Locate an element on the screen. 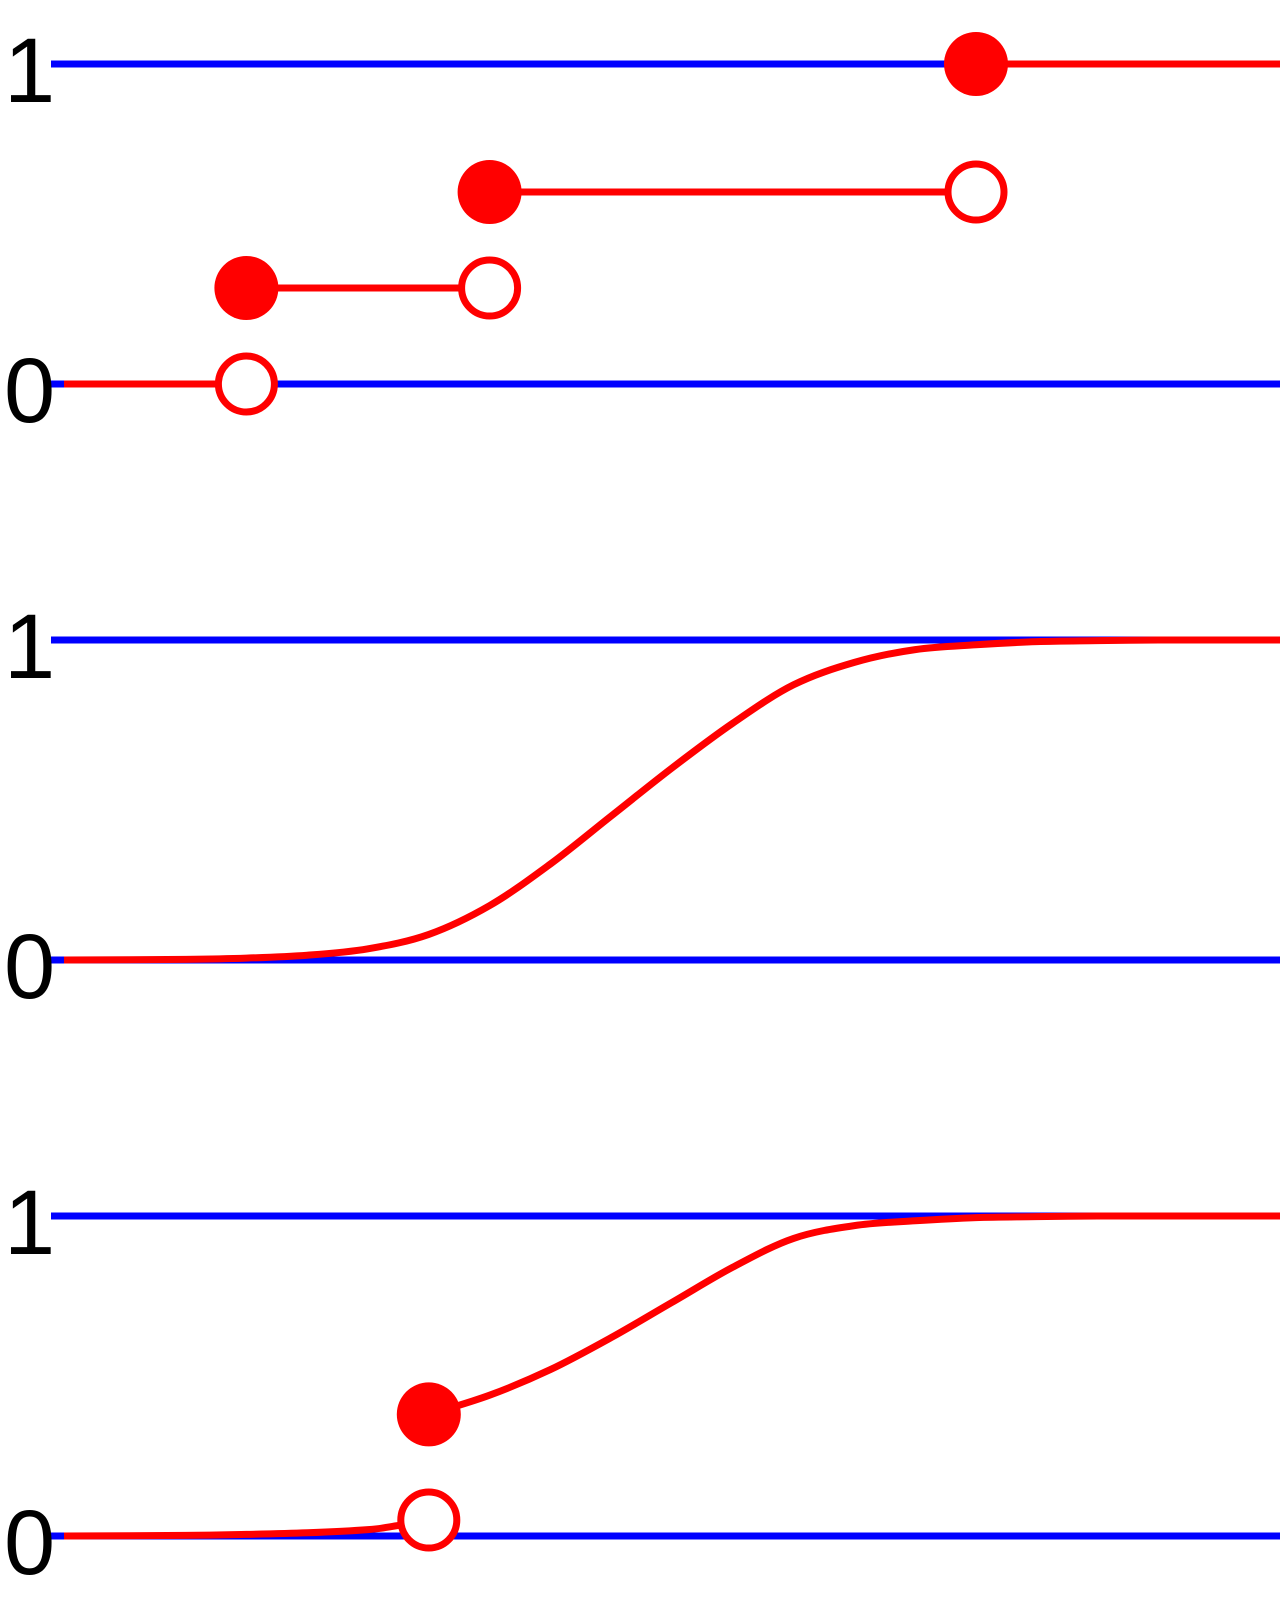  panel-1-y-tick-label-0: 0 is located at coordinates (29, 391).